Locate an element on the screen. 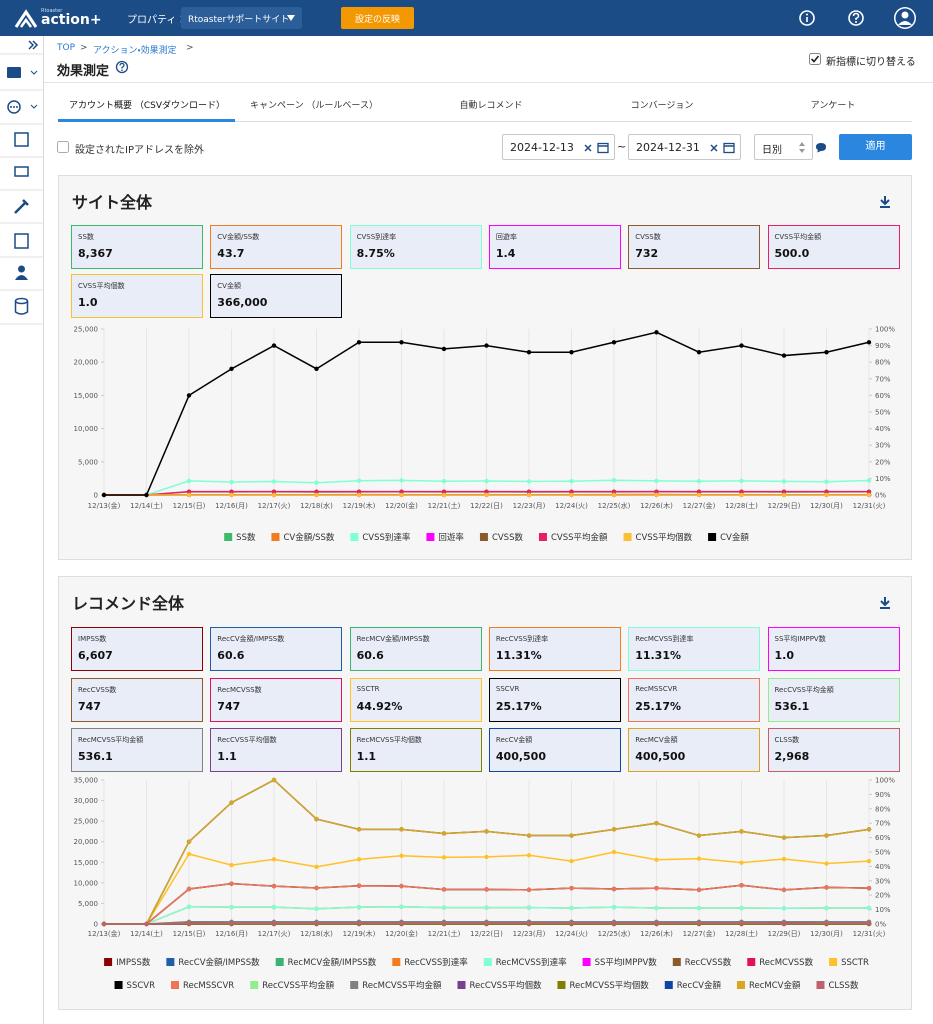  legend-item: CLSS数 is located at coordinates (837, 985).